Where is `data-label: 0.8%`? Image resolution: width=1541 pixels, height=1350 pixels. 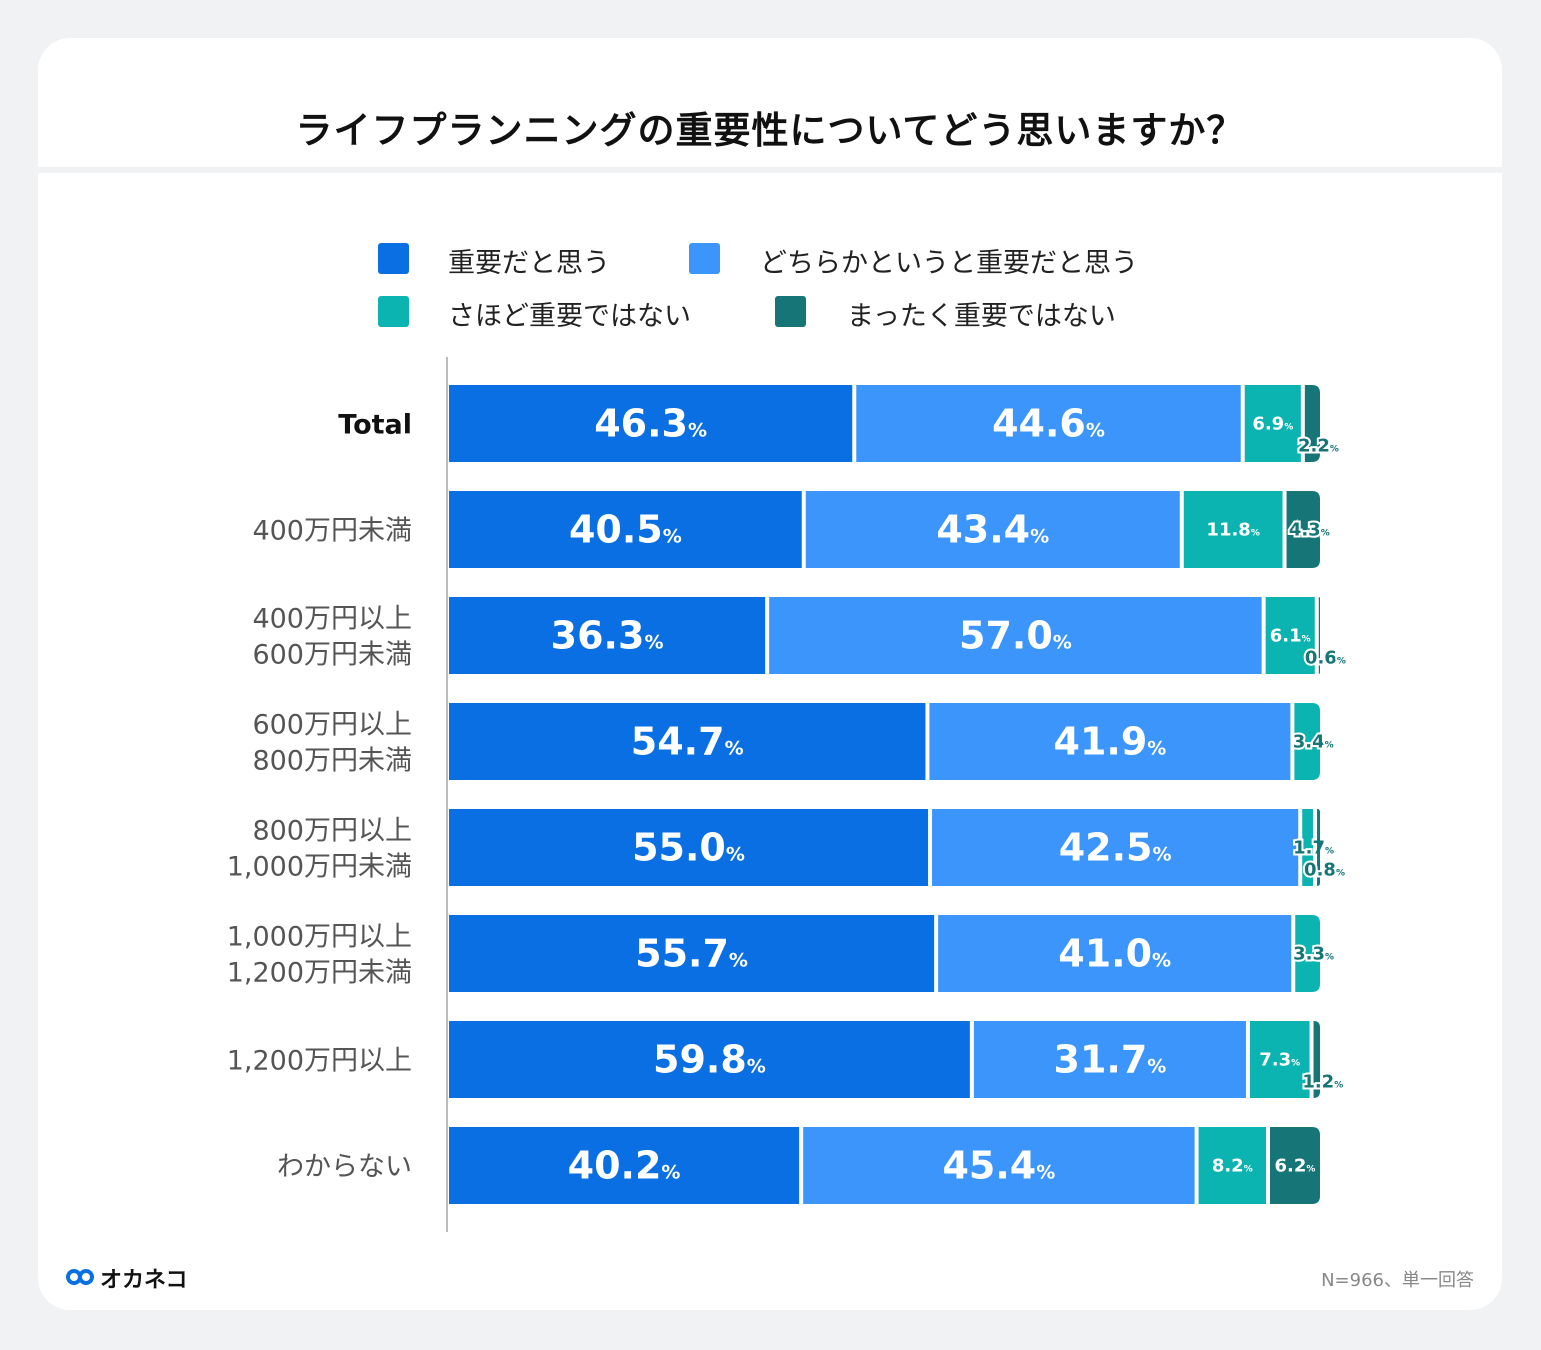
data-label: 0.8% is located at coordinates (1324, 870).